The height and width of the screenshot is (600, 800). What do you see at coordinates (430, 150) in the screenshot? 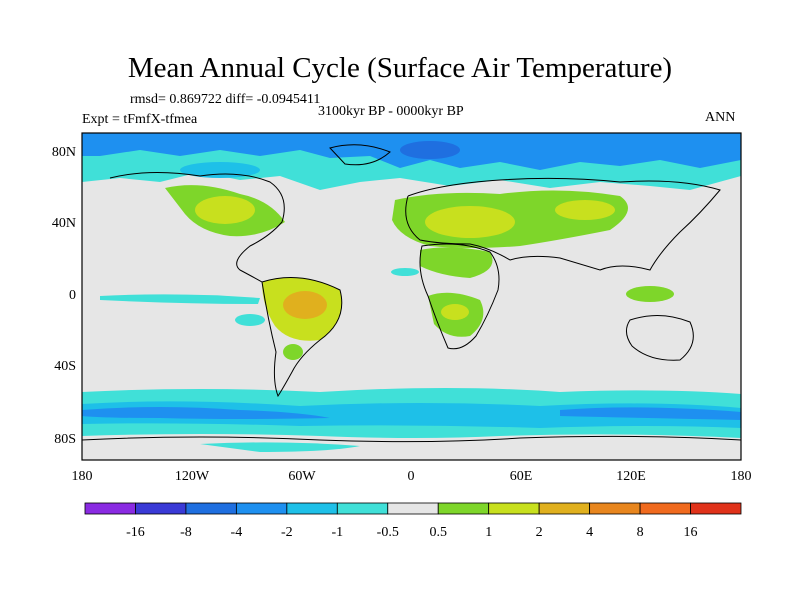
I see `arctic-strong-cooling` at bounding box center [430, 150].